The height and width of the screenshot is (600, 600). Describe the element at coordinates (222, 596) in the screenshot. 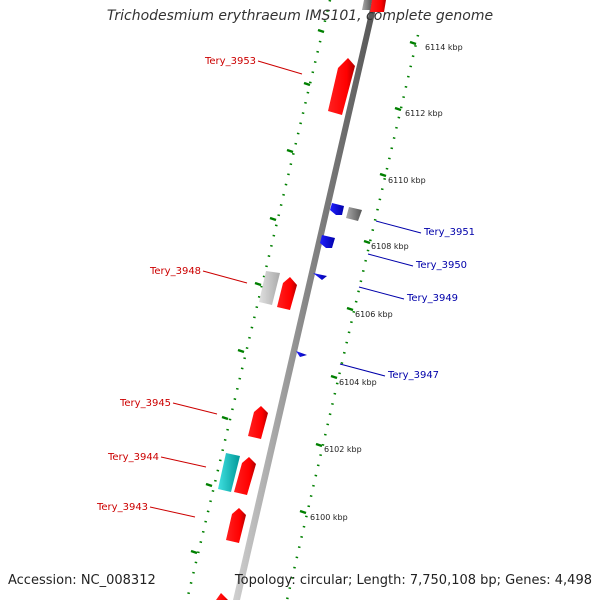

I see `gene-arrow-bottom-red` at that location.